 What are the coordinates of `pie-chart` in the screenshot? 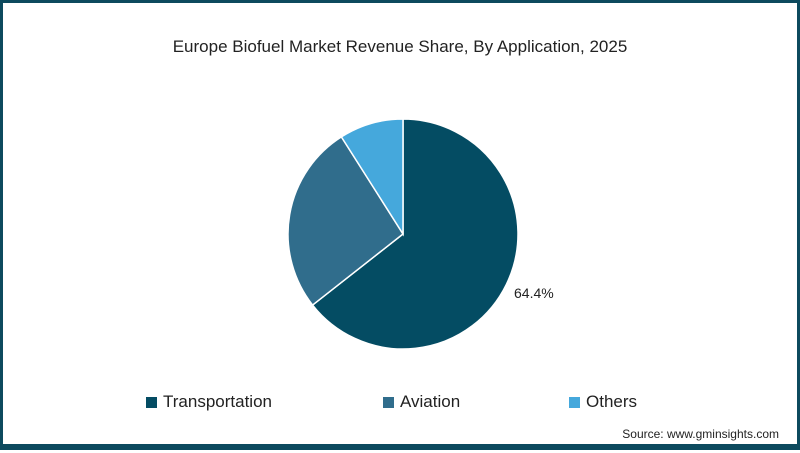 It's located at (403, 234).